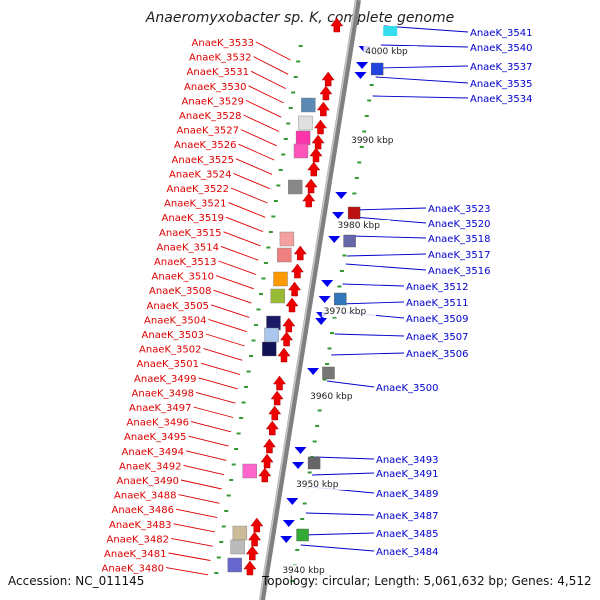  Describe the element at coordinates (150, 466) in the screenshot. I see `left-gene-label: AnaeK_3492` at that location.